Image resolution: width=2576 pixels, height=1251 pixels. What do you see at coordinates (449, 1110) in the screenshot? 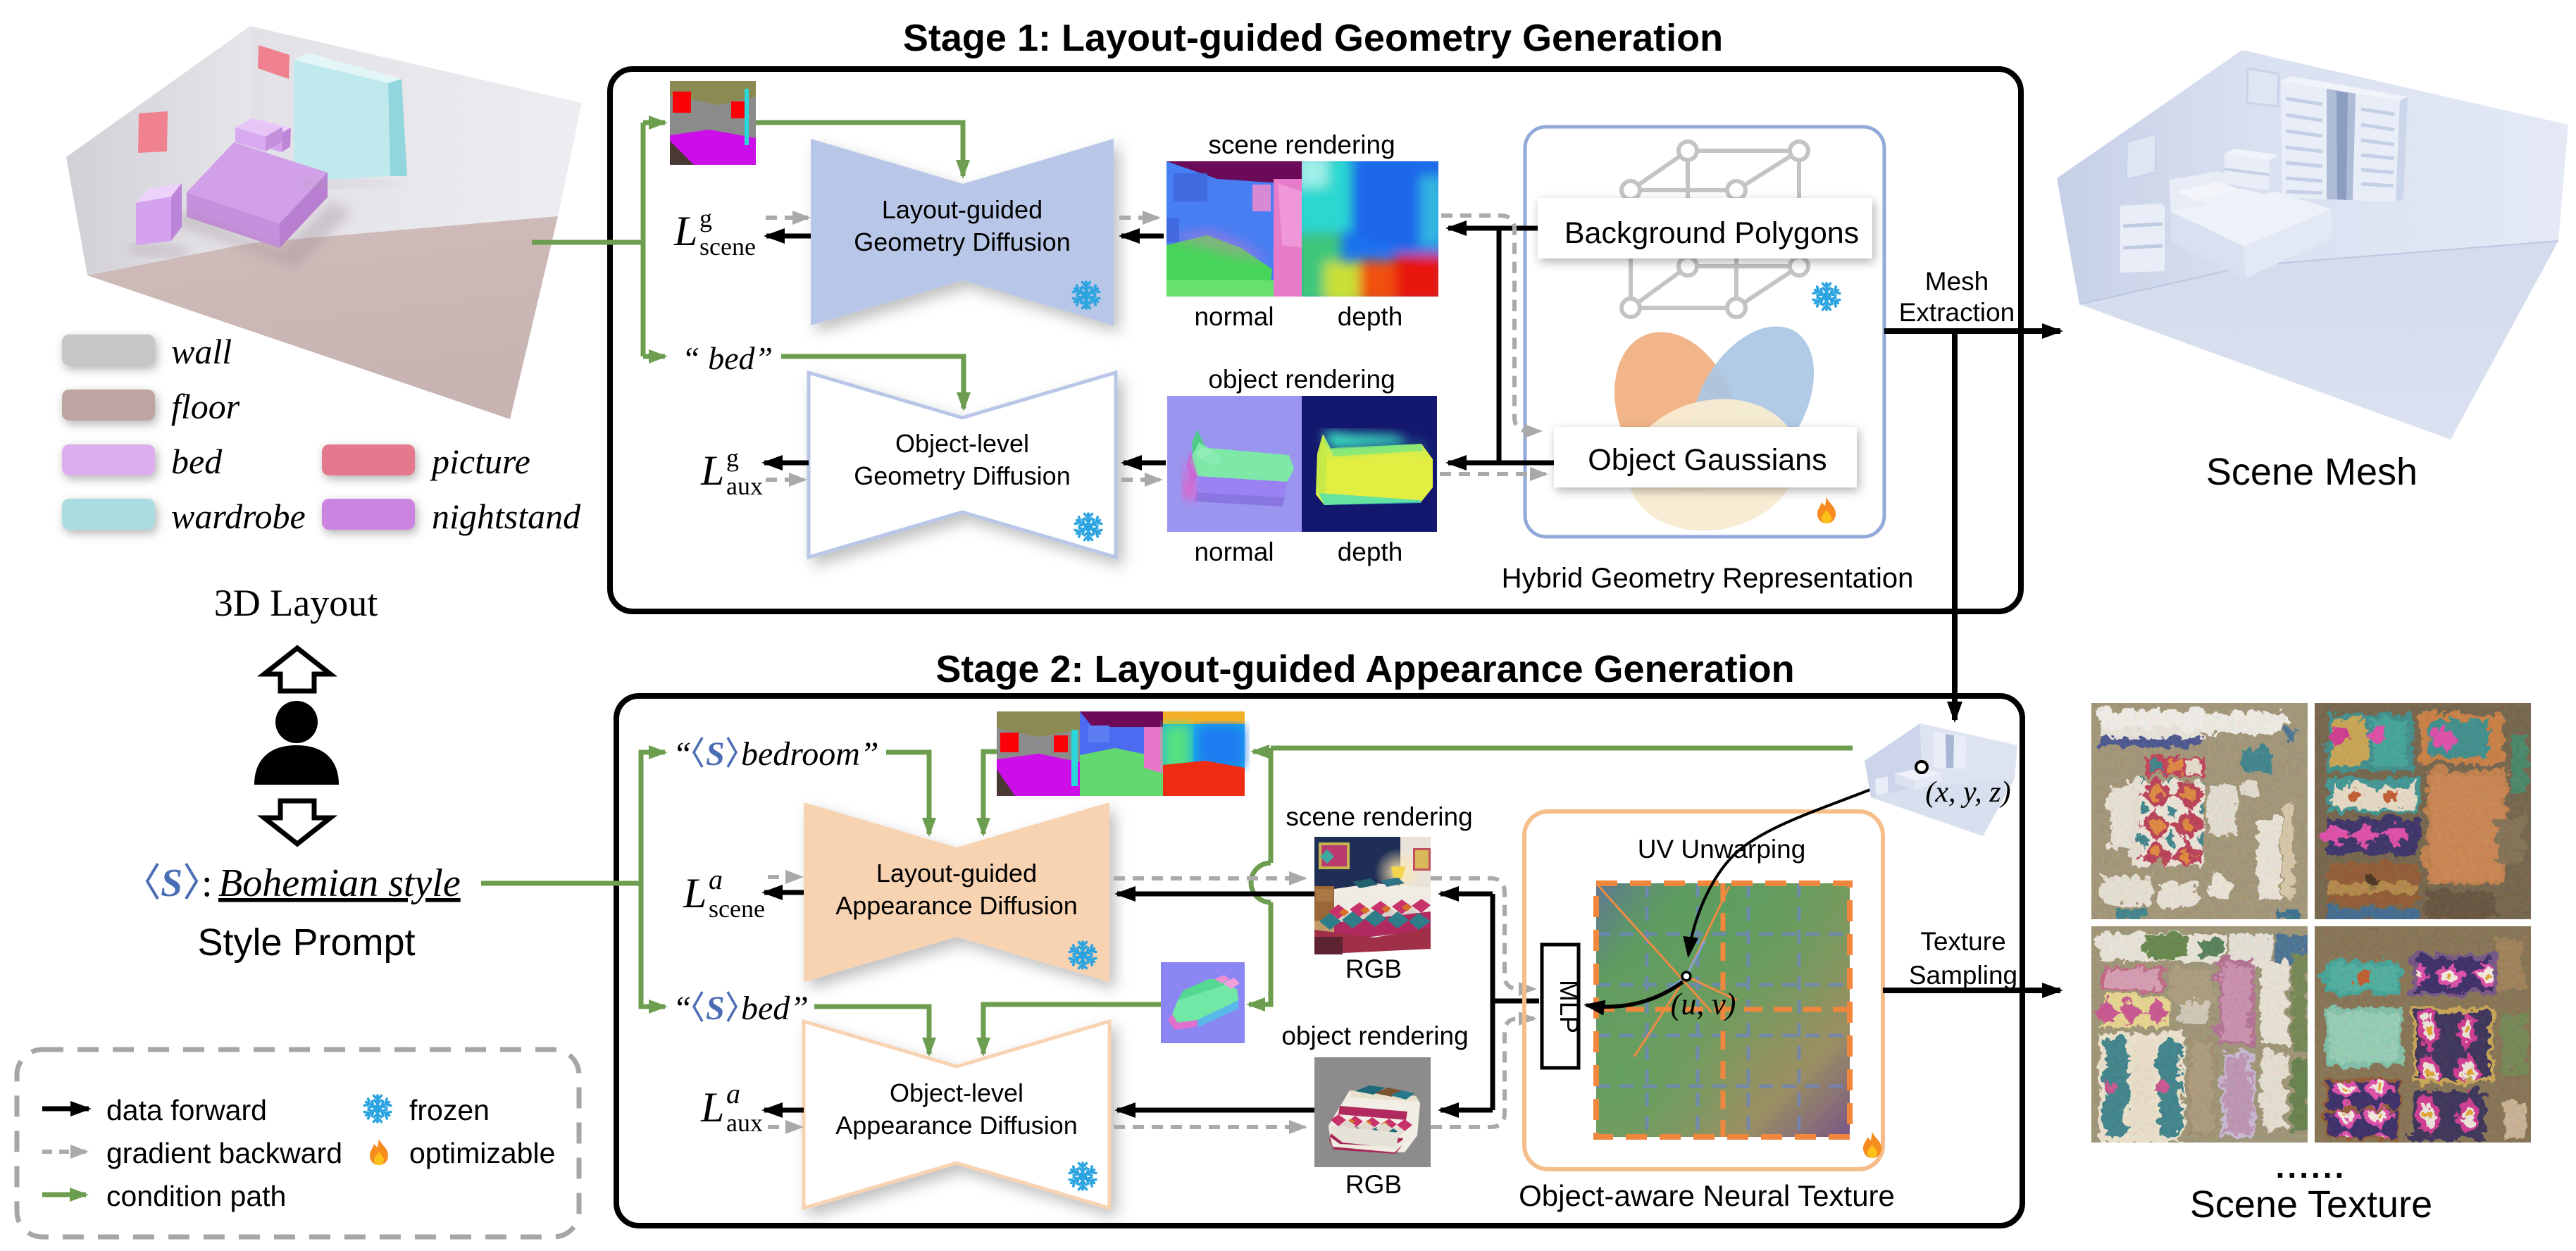
I see `svg-text: frozen` at bounding box center [449, 1110].